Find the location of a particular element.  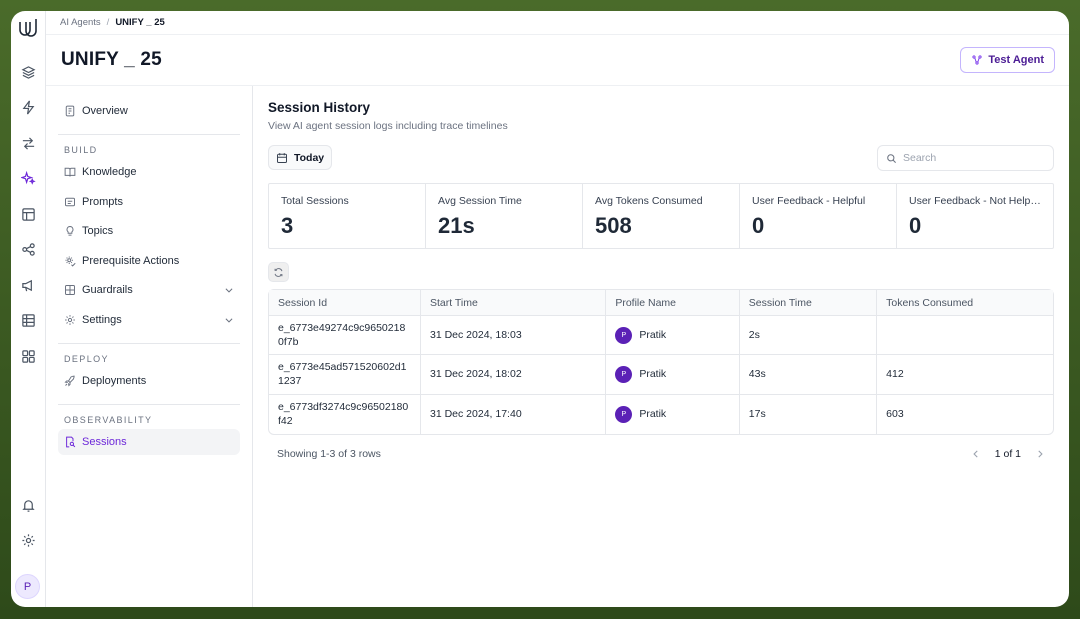

nav-item-prerequisite-actions: Prerequisite Actions is located at coordinates (149, 261).